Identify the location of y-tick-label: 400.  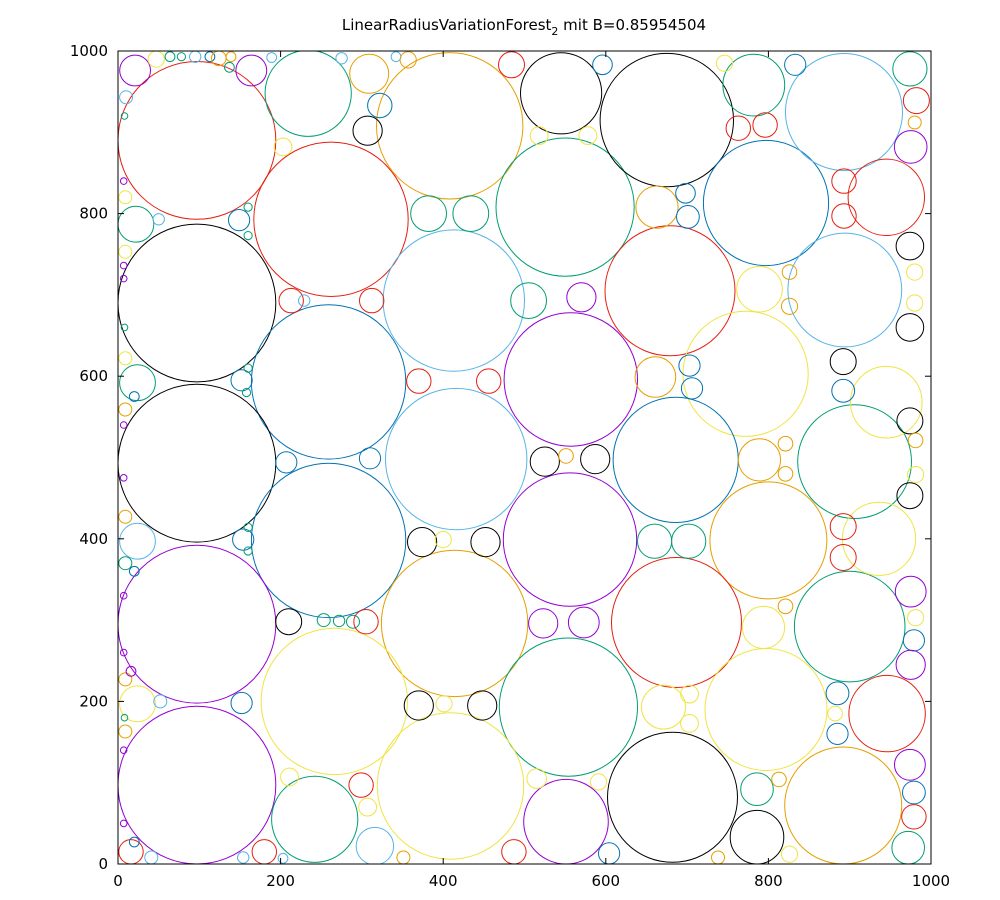
(93, 539).